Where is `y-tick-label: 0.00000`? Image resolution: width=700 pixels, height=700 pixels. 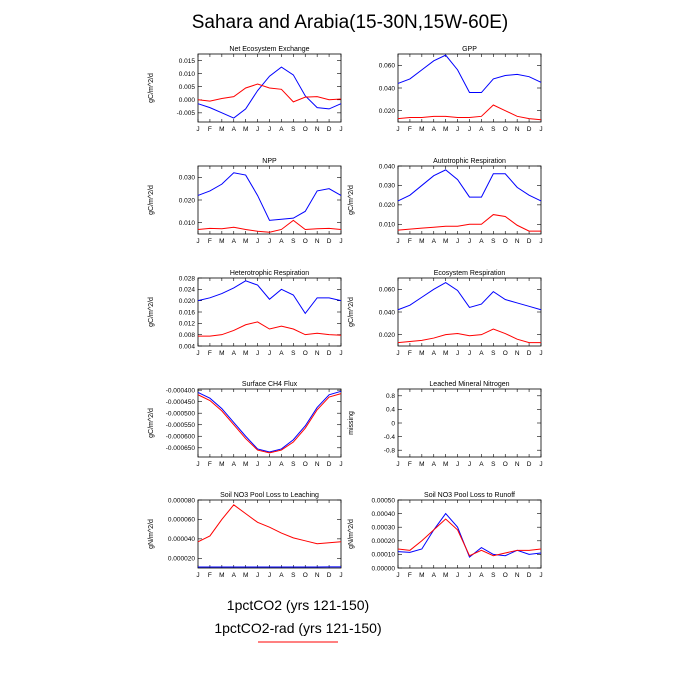
y-tick-label: 0.00000 is located at coordinates (384, 568).